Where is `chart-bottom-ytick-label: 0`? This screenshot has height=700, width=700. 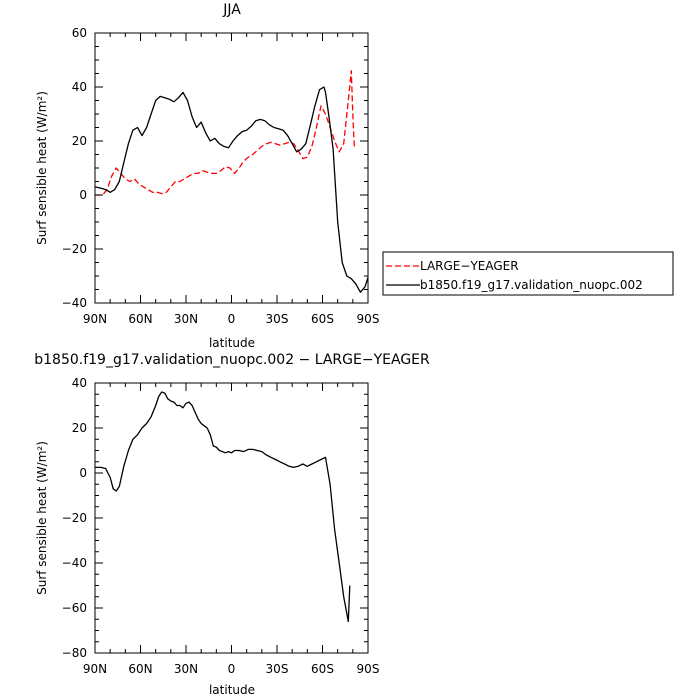
chart-bottom-ytick-label: 0 is located at coordinates (83, 473).